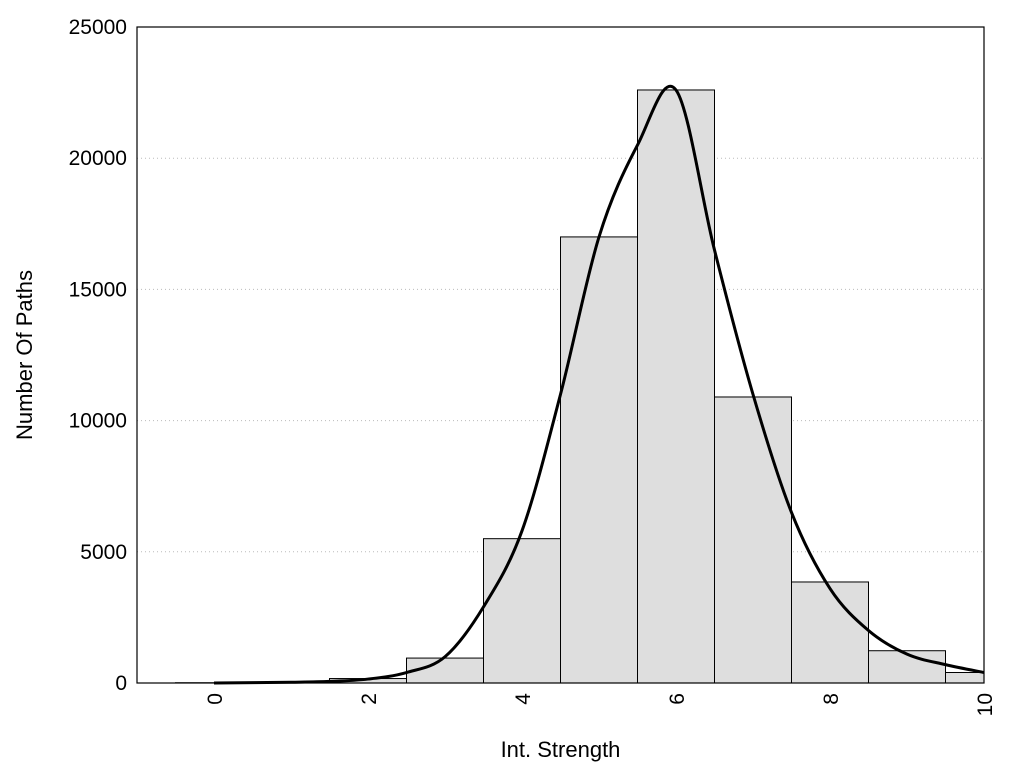 This screenshot has height=768, width=1024. I want to click on x-tick-label: 10, so click(985, 704).